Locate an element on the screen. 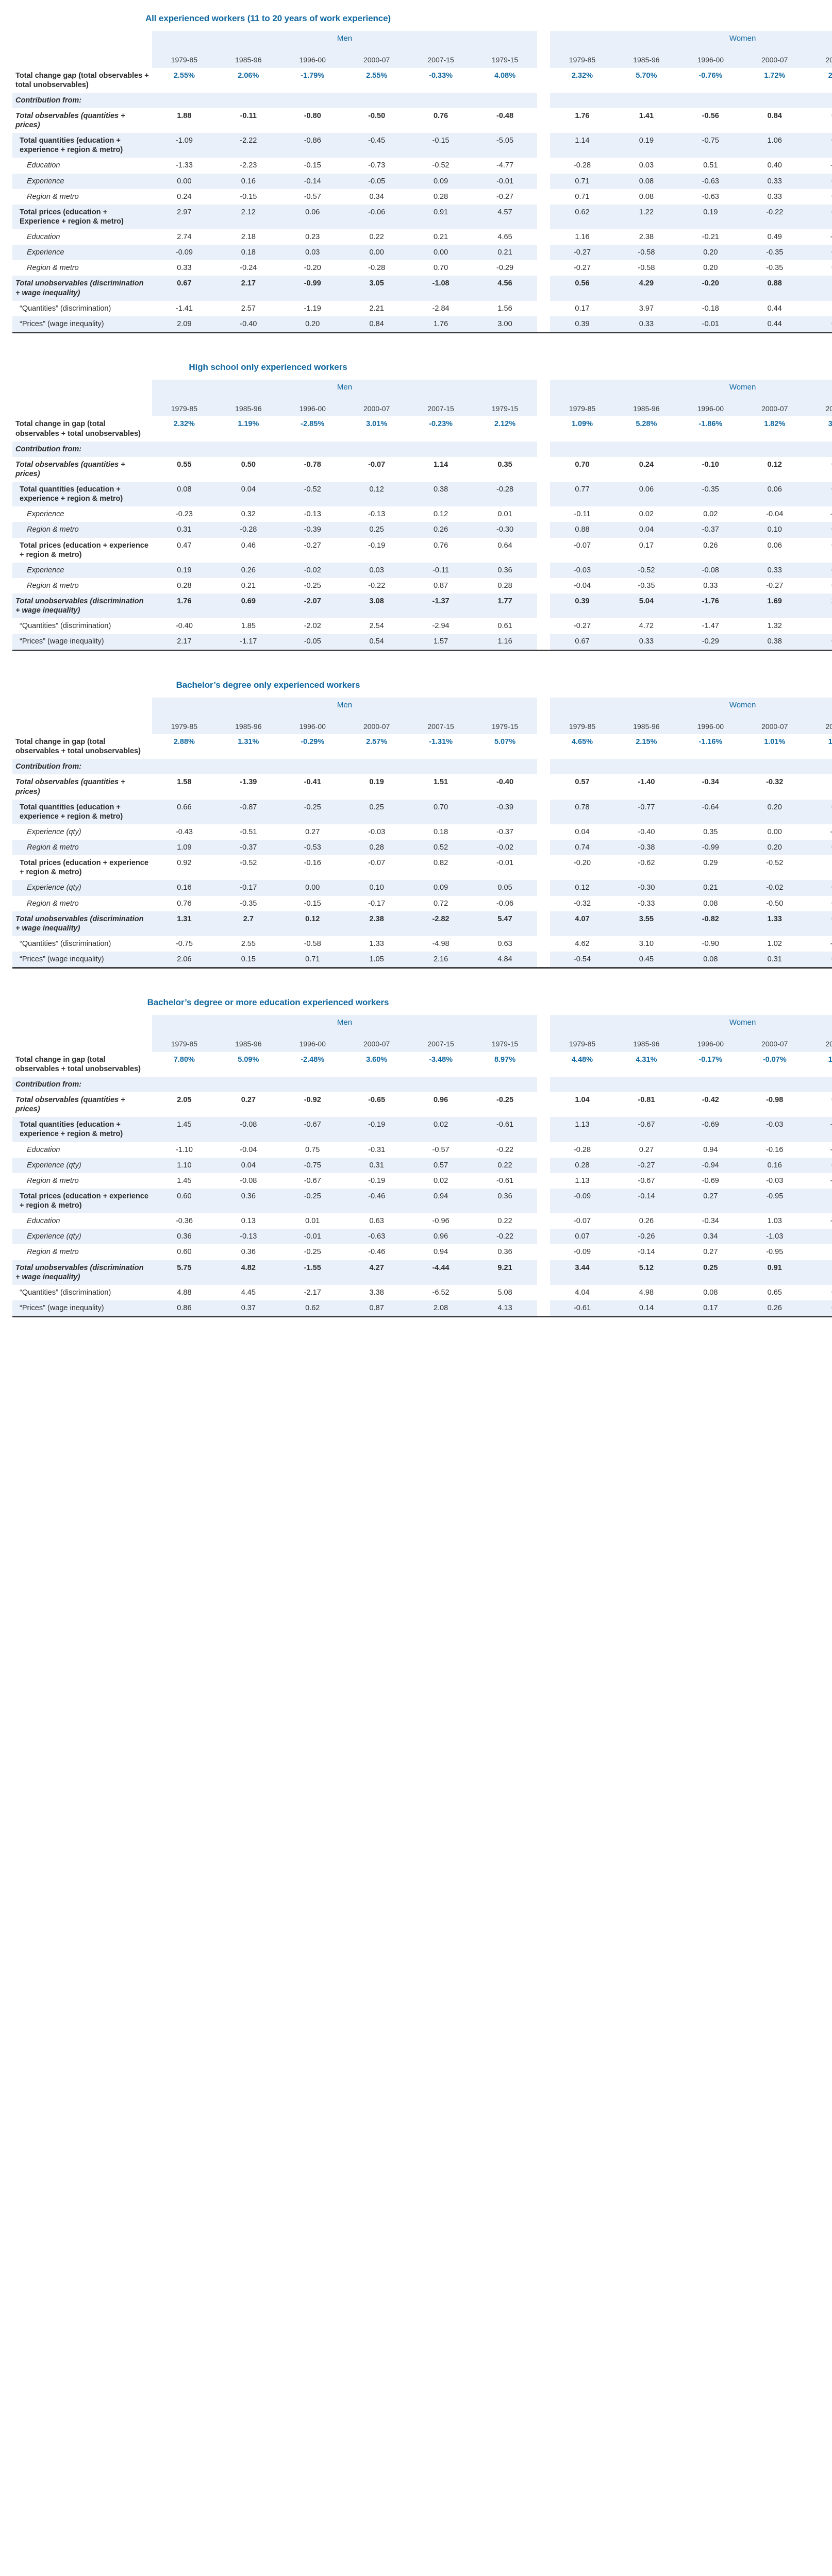 Image resolution: width=832 pixels, height=2576 pixels. cell-women-4: 0.49 is located at coordinates (774, 237).